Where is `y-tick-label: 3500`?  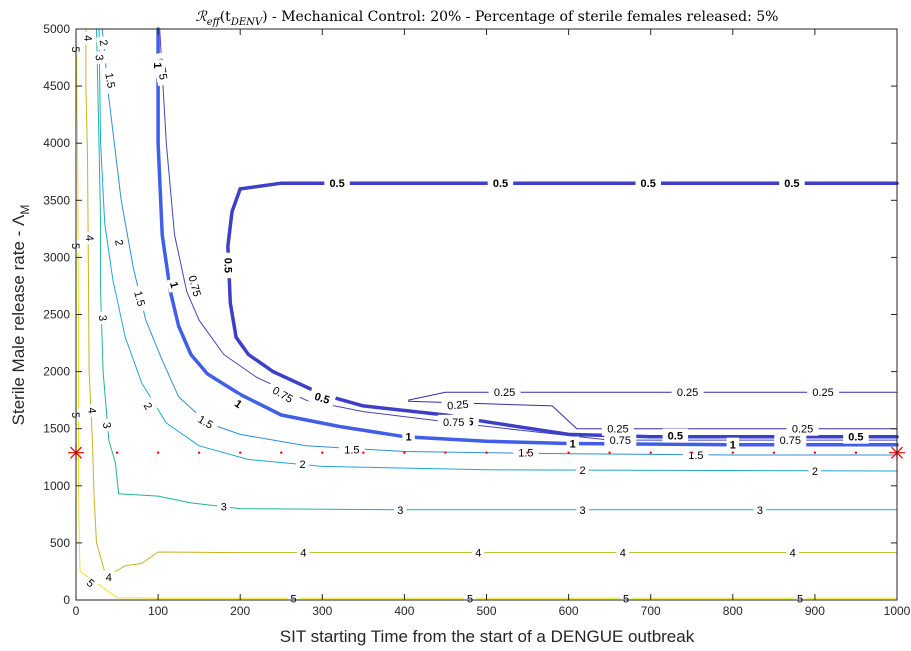
y-tick-label: 3500 is located at coordinates (56, 200).